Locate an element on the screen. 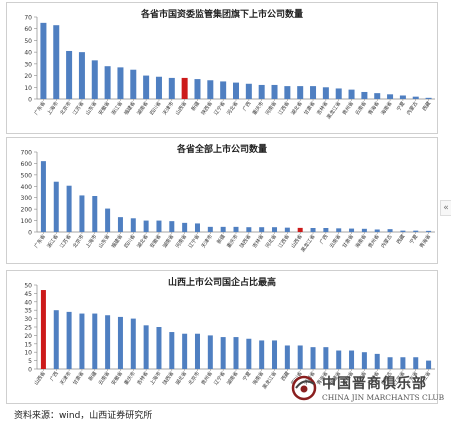  chart-1-xtick-label: 湖北省 is located at coordinates (296, 108).